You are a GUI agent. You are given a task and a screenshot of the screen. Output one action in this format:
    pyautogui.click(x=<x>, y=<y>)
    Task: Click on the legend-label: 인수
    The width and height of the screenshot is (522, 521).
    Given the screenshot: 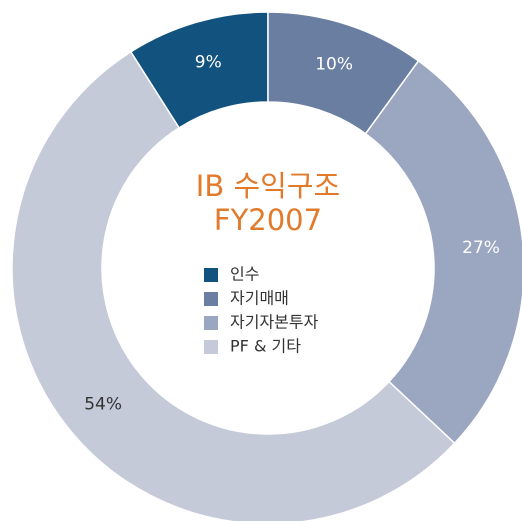 What is the action you would take?
    pyautogui.click(x=244, y=274)
    